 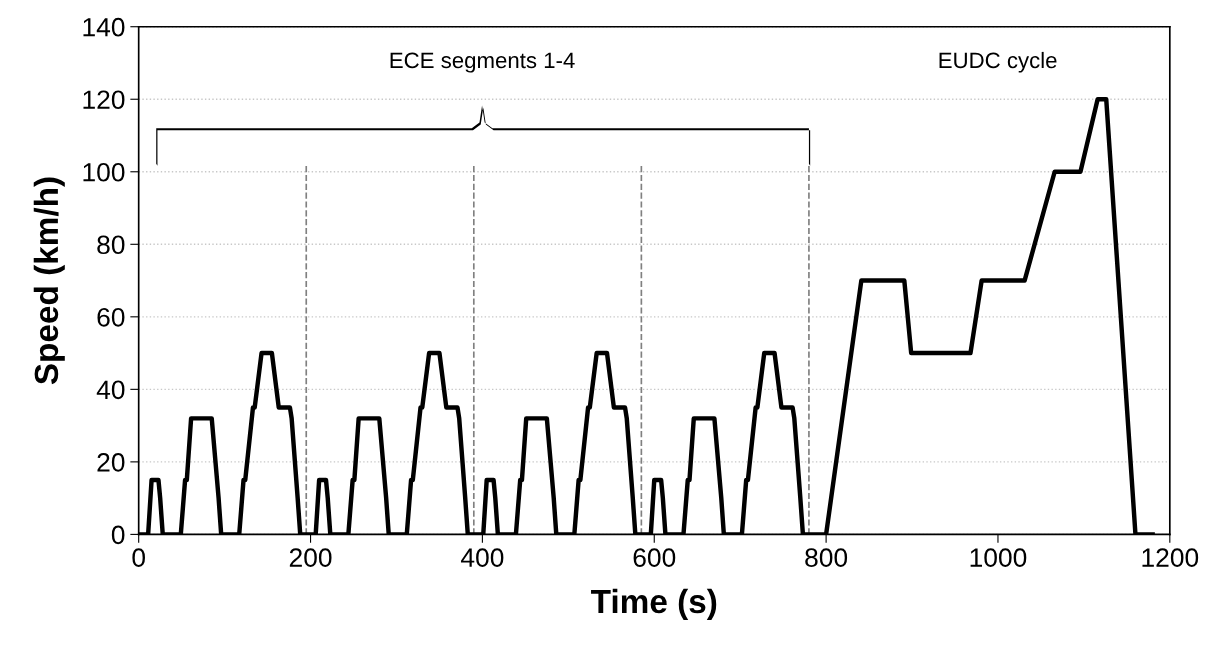 I want to click on x-axis-title: Time (s), so click(x=654, y=604).